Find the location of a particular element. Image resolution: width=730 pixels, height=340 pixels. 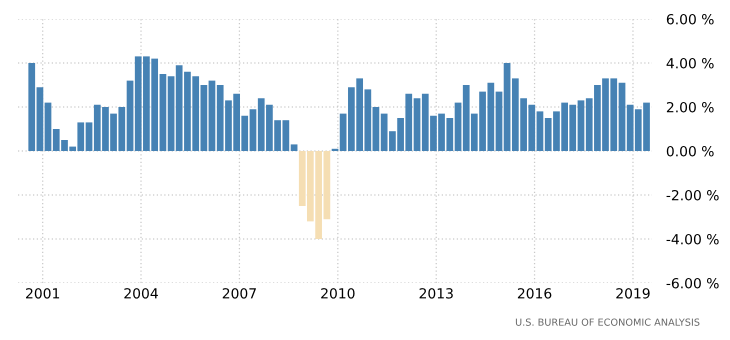

y-tick-label: -2.00 % is located at coordinates (692, 195).